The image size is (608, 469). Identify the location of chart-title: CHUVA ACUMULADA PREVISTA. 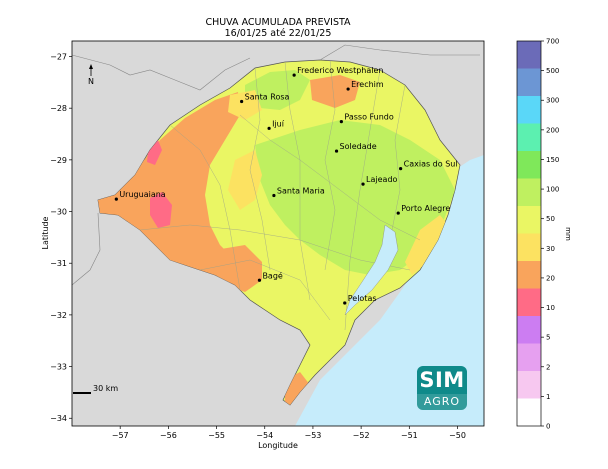
(278, 22).